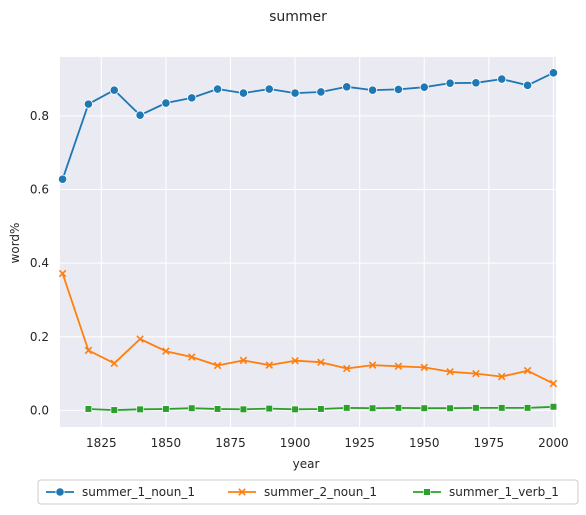 The width and height of the screenshot is (586, 515). I want to click on legend-frame, so click(308, 492).